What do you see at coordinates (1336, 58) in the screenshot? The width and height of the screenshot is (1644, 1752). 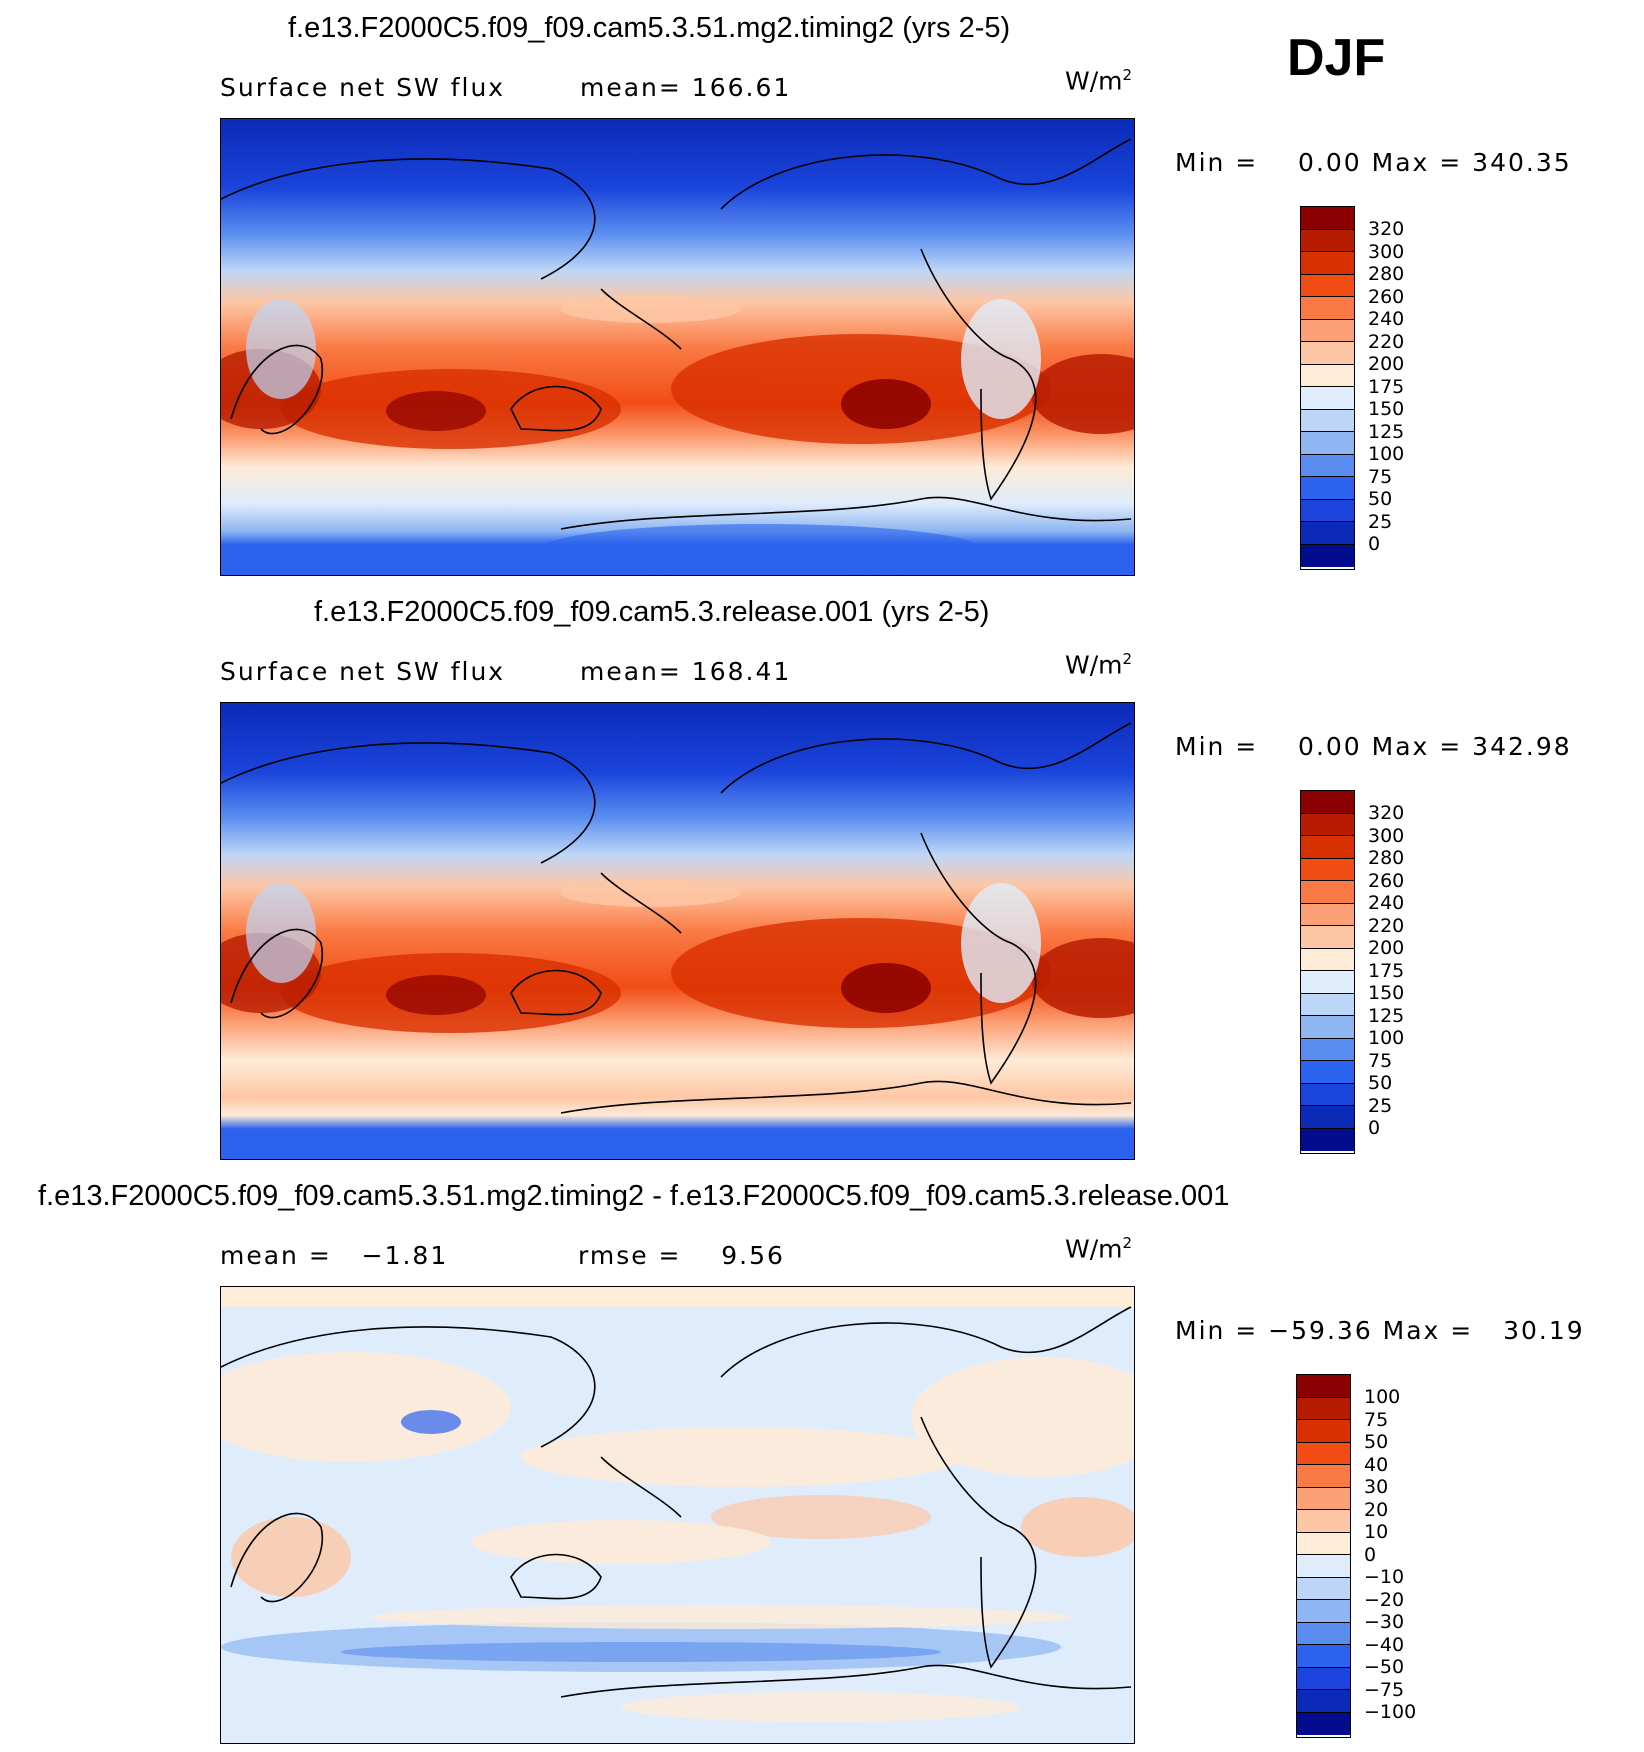 I see `season-label: DJF` at bounding box center [1336, 58].